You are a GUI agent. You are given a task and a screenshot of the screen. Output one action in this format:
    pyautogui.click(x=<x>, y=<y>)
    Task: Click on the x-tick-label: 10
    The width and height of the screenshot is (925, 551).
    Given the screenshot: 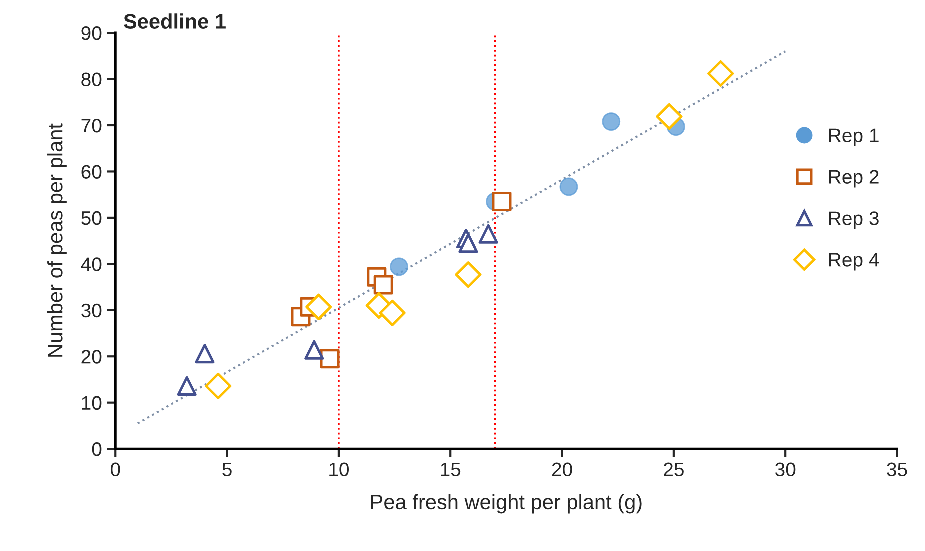 What is the action you would take?
    pyautogui.click(x=339, y=469)
    